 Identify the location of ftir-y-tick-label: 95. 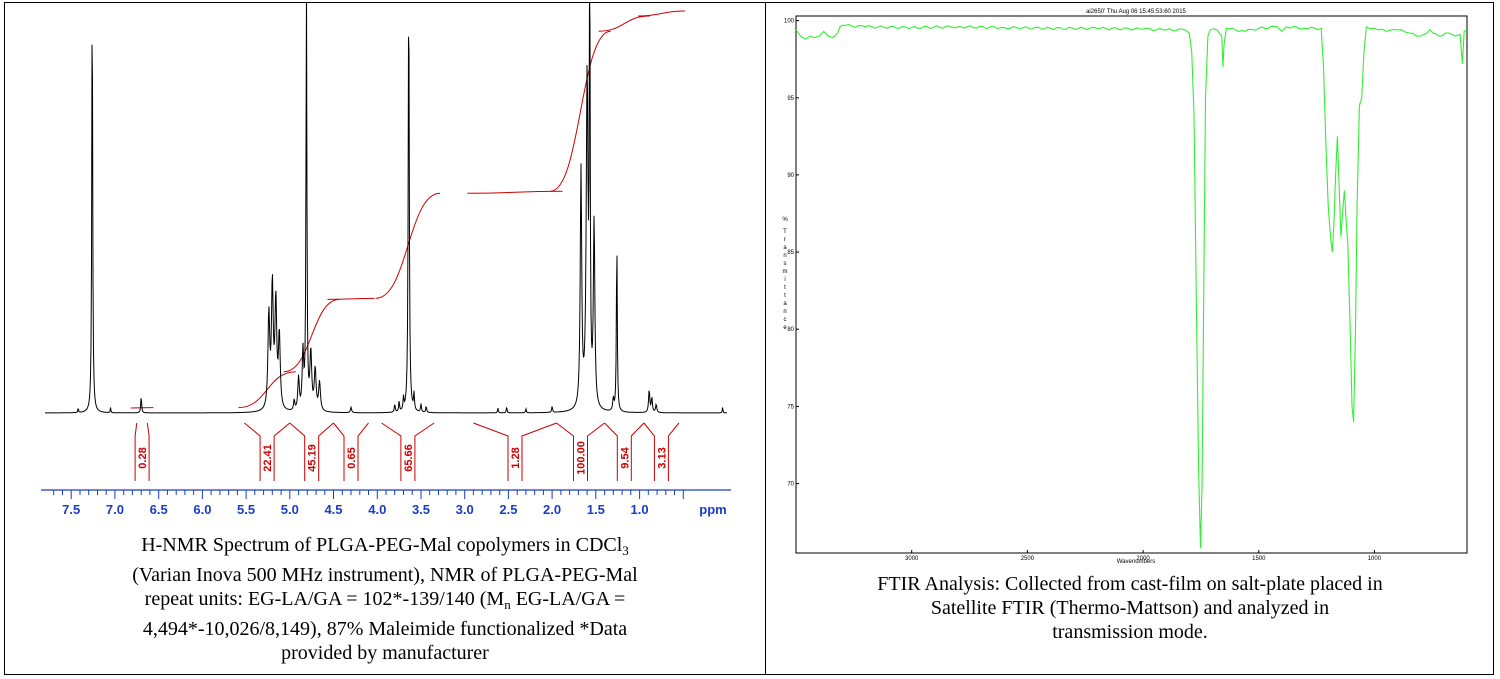
(790, 99).